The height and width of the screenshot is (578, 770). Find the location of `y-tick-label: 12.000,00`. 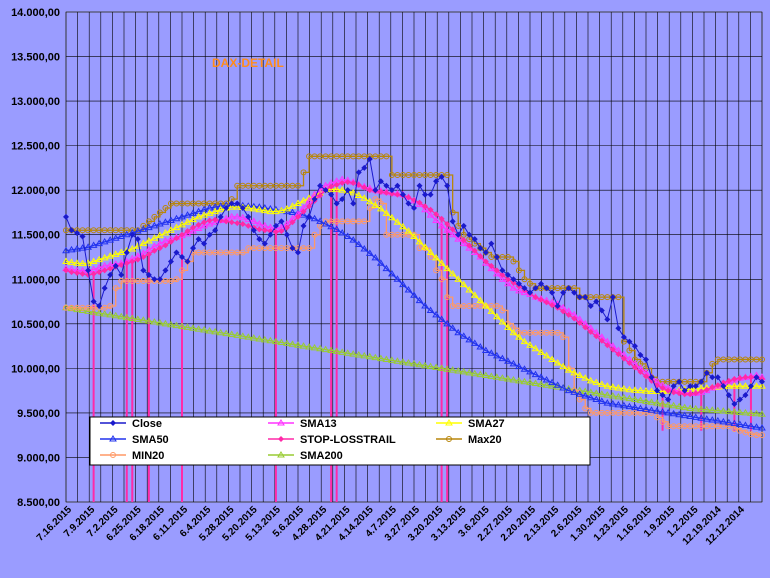

y-tick-label: 12.000,00 is located at coordinates (35, 191).